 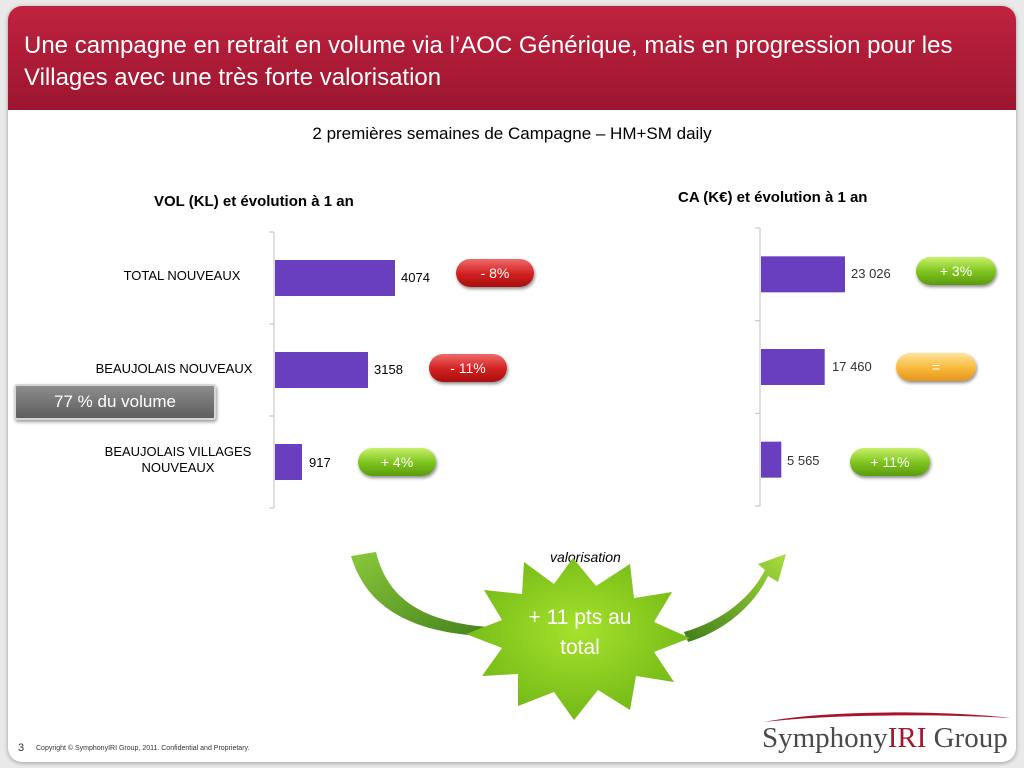 What do you see at coordinates (967, 738) in the screenshot?
I see `logo-text-group: Group` at bounding box center [967, 738].